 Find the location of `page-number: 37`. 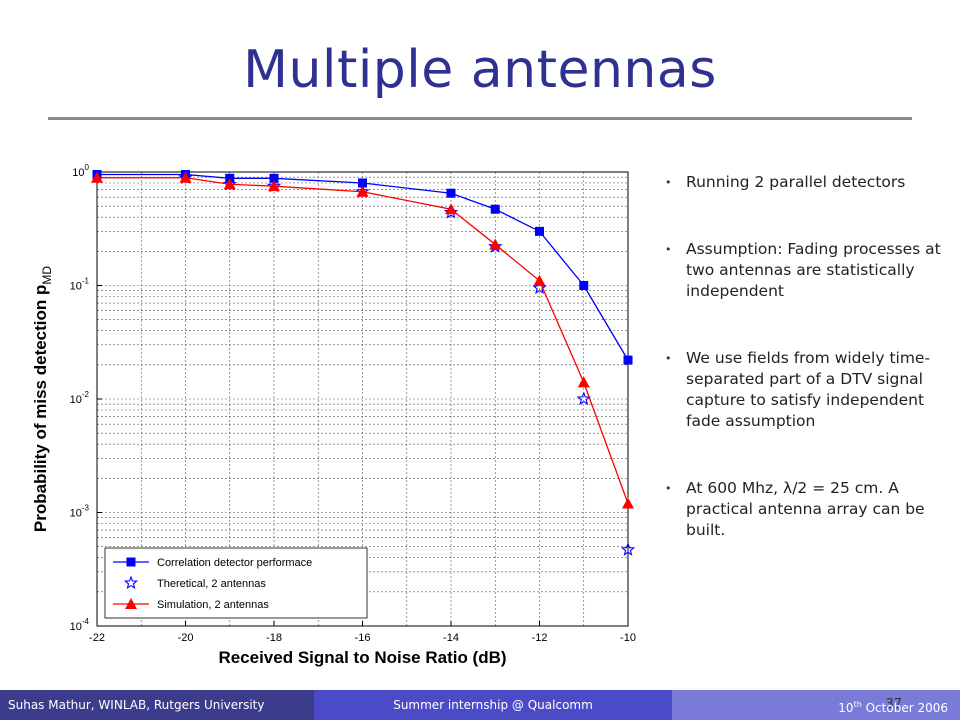

page-number: 37 is located at coordinates (893, 704).